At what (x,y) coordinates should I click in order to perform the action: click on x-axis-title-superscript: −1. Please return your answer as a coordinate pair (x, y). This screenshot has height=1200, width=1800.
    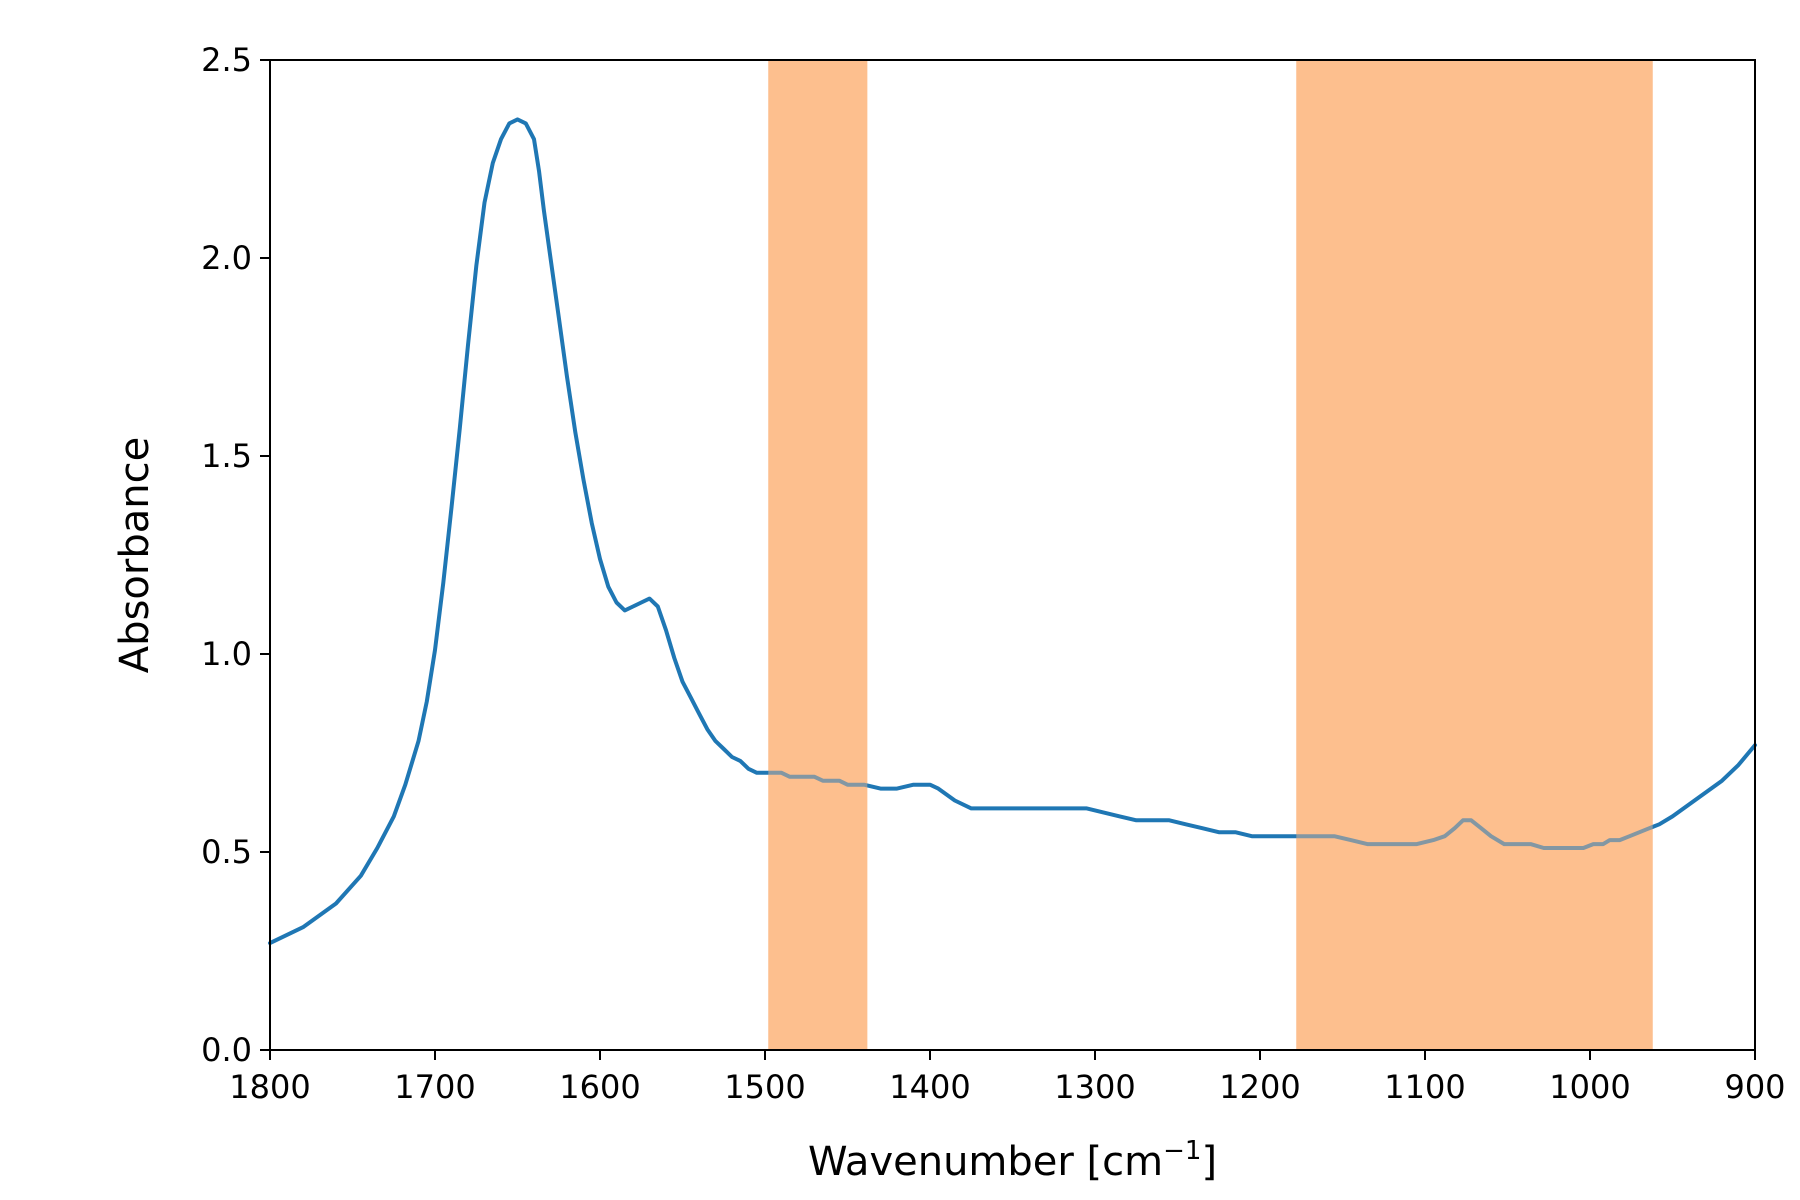
    Looking at the image, I should click on (1182, 1151).